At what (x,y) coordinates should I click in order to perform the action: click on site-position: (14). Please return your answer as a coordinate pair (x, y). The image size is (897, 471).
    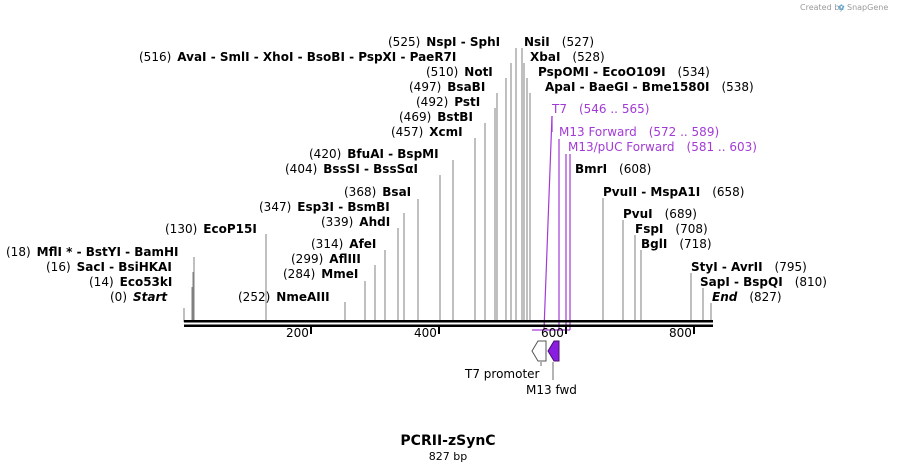
    Looking at the image, I should click on (101, 282).